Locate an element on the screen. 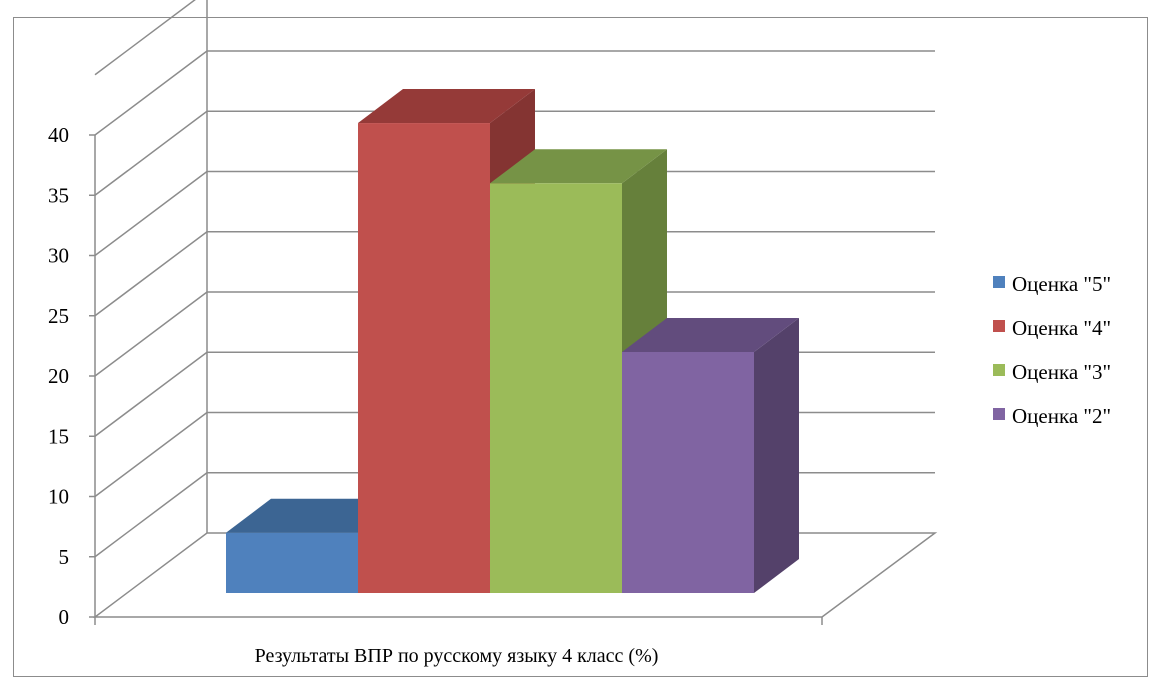 Image resolution: width=1152 pixels, height=680 pixels. y-tick-label: 20 is located at coordinates (58, 376).